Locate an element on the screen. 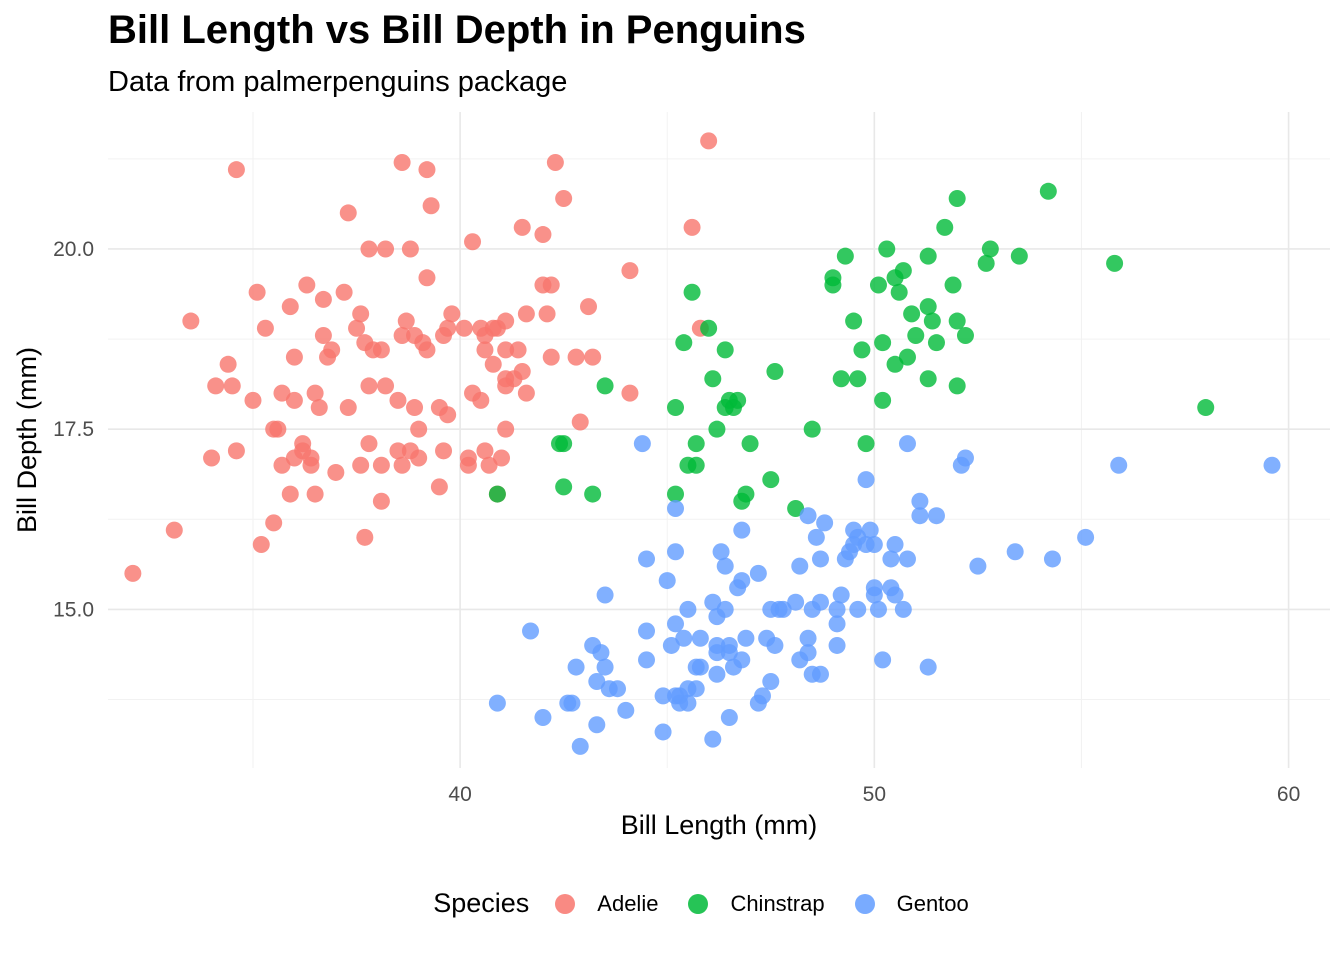  legend-label-adelie: Adelie is located at coordinates (628, 903).